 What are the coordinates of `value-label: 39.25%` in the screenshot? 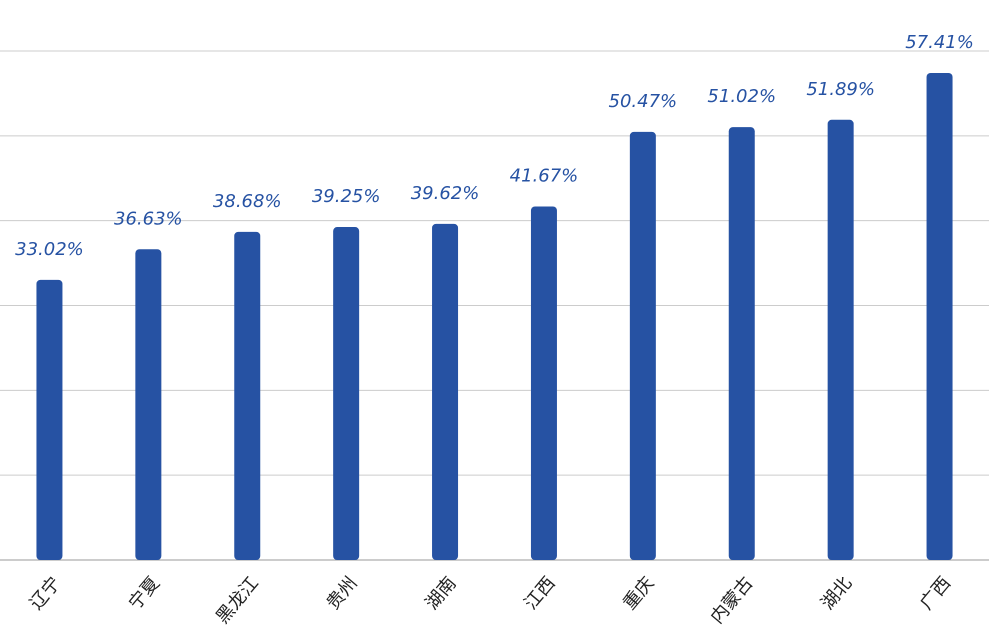 It's located at (346, 196).